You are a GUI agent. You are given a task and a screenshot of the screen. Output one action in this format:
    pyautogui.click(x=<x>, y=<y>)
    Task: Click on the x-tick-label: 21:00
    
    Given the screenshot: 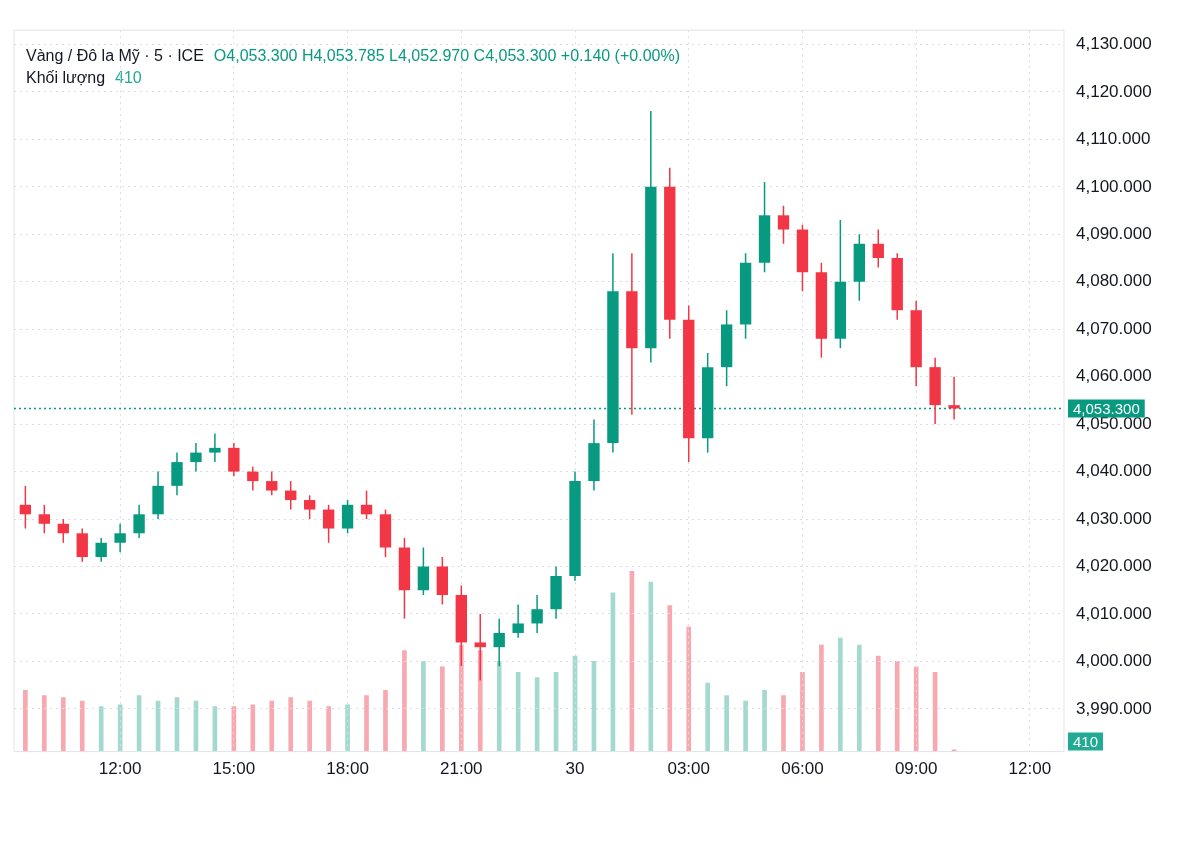 What is the action you would take?
    pyautogui.click(x=461, y=769)
    